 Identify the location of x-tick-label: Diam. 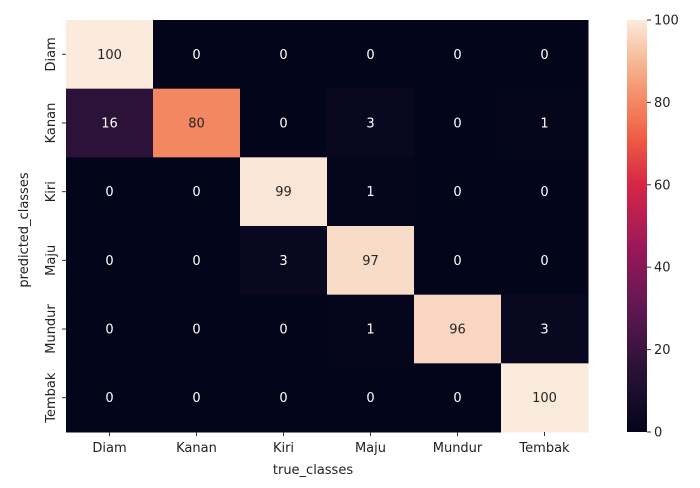
(109, 448).